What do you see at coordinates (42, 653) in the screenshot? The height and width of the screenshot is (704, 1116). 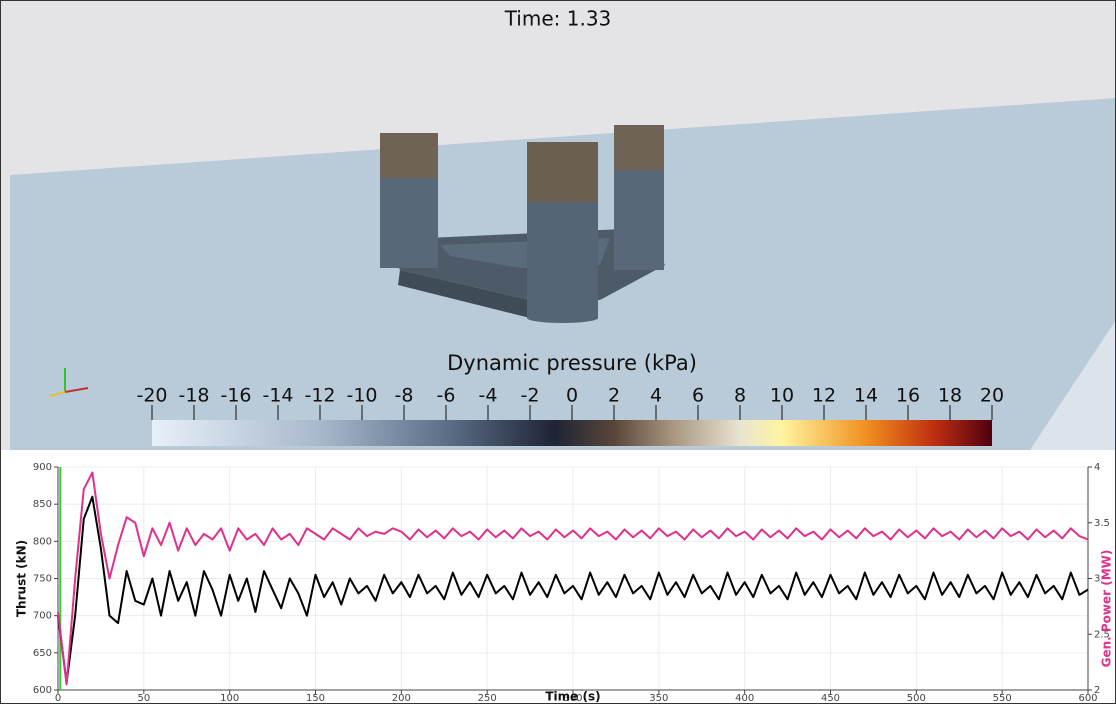 I see `y-tick-label: 650` at bounding box center [42, 653].